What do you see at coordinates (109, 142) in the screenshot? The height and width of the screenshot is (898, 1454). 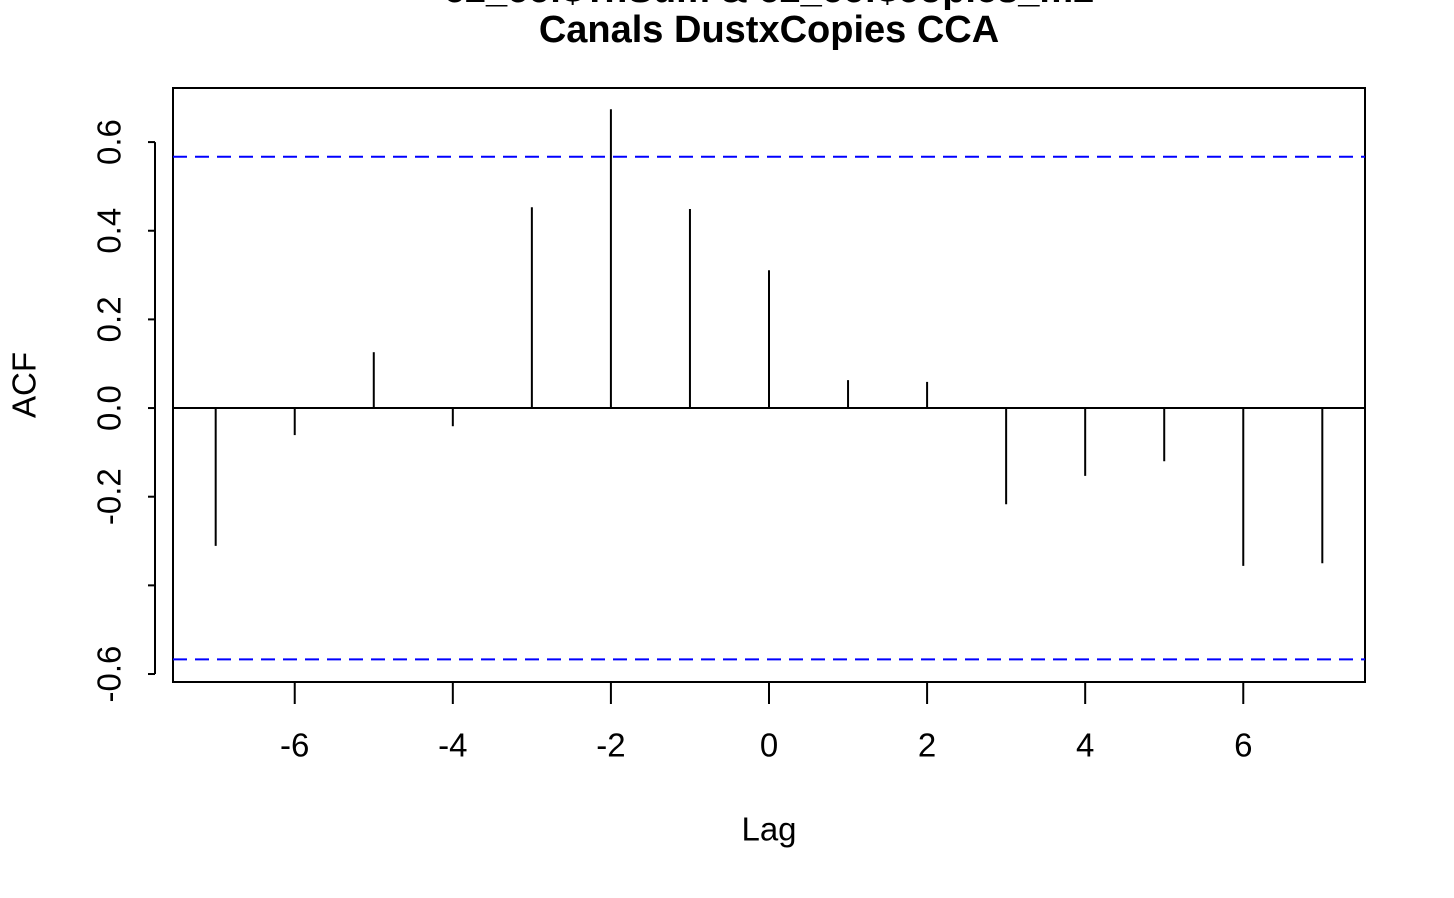 I see `y-tick-label: 0.6` at bounding box center [109, 142].